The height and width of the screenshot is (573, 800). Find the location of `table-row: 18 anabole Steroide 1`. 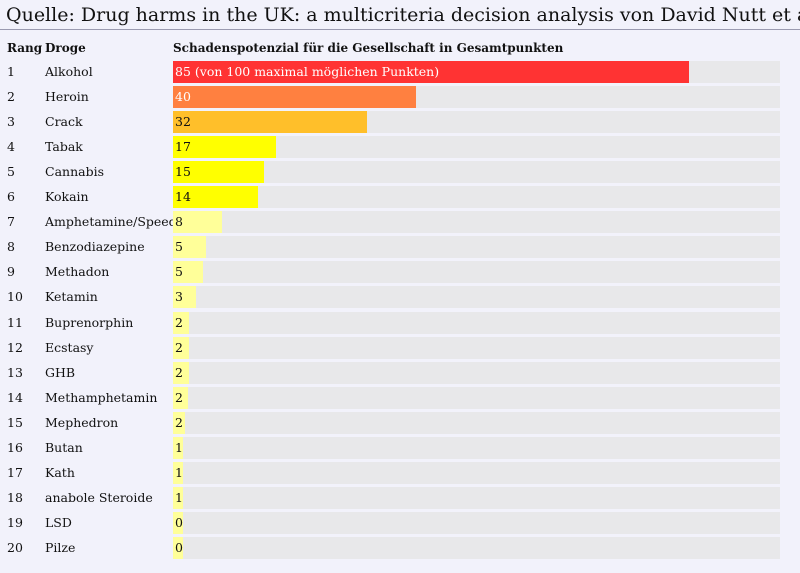

table-row: 18 anabole Steroide 1 is located at coordinates (400, 497).